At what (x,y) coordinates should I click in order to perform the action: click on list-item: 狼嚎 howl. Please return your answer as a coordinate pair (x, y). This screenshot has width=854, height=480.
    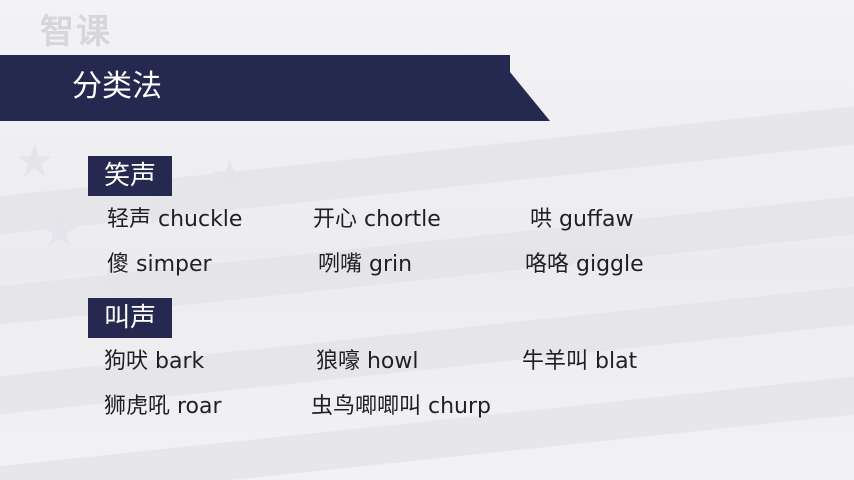
    Looking at the image, I should click on (367, 361).